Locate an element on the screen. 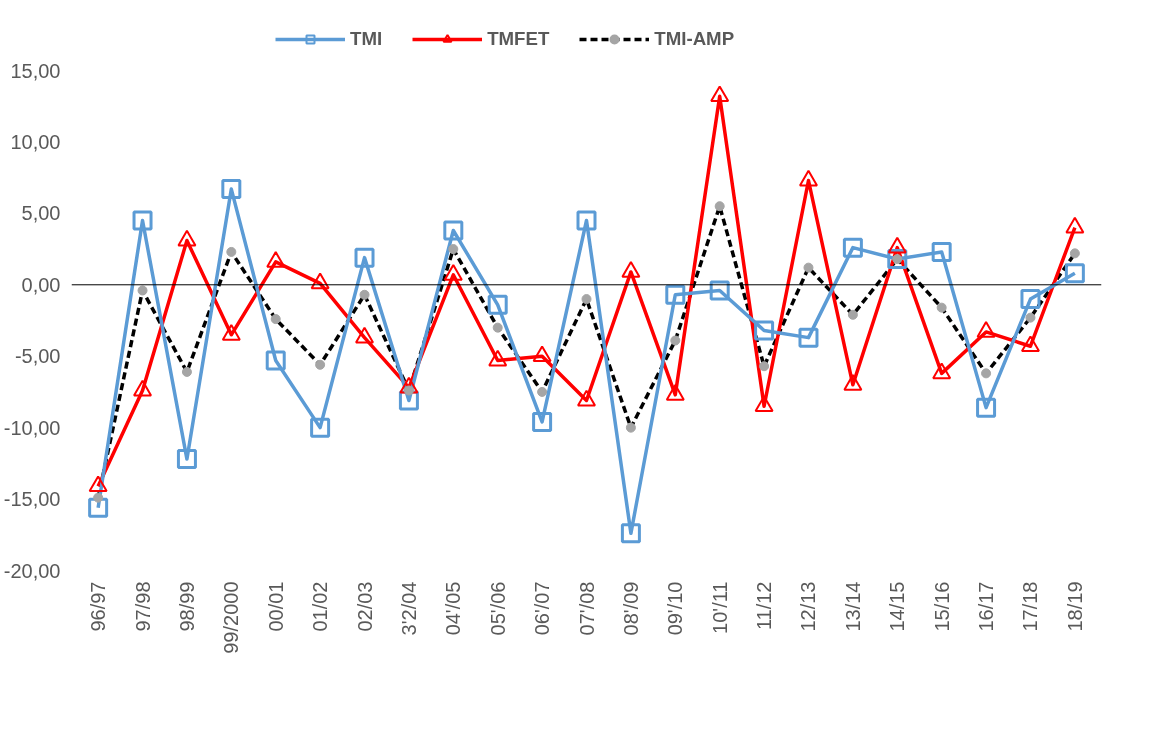 The width and height of the screenshot is (1159, 736). x-tick-label: 02/03 is located at coordinates (364, 606).